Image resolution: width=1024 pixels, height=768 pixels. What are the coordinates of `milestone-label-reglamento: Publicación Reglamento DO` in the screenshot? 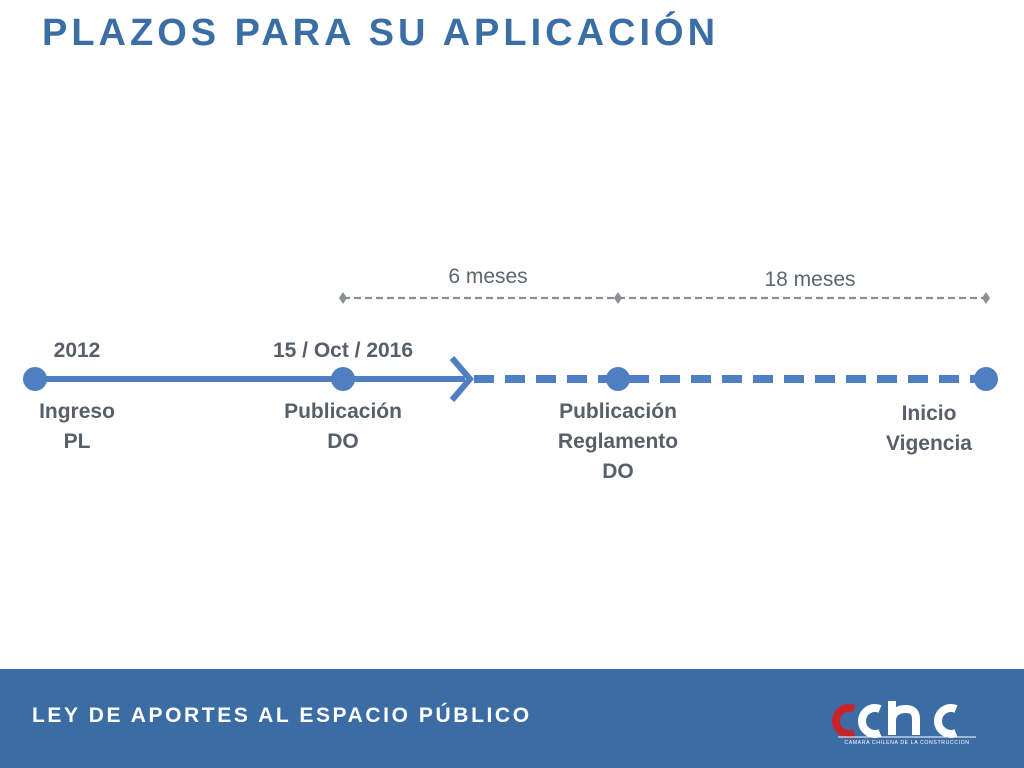 It's located at (618, 442).